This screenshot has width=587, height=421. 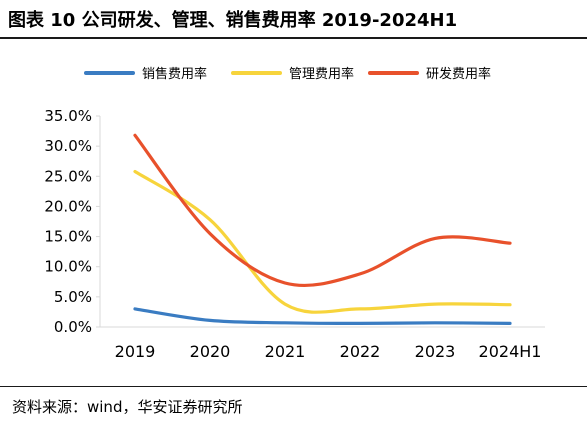 I want to click on legend-label: 销售费用率, so click(x=174, y=74).